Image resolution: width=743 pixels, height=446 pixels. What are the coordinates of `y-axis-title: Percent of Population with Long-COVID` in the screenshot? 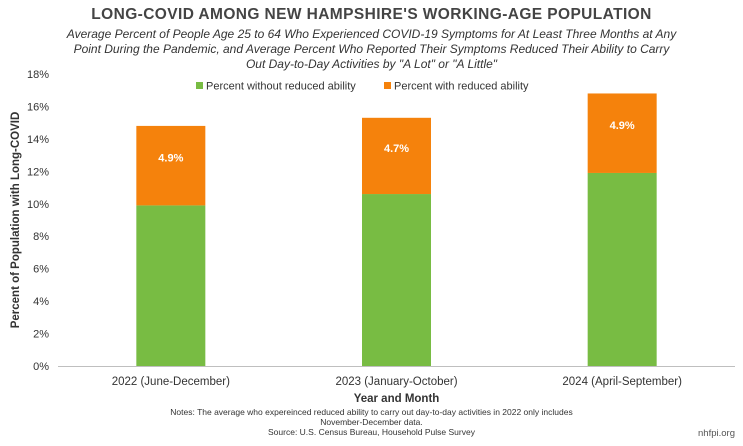 It's located at (16, 220).